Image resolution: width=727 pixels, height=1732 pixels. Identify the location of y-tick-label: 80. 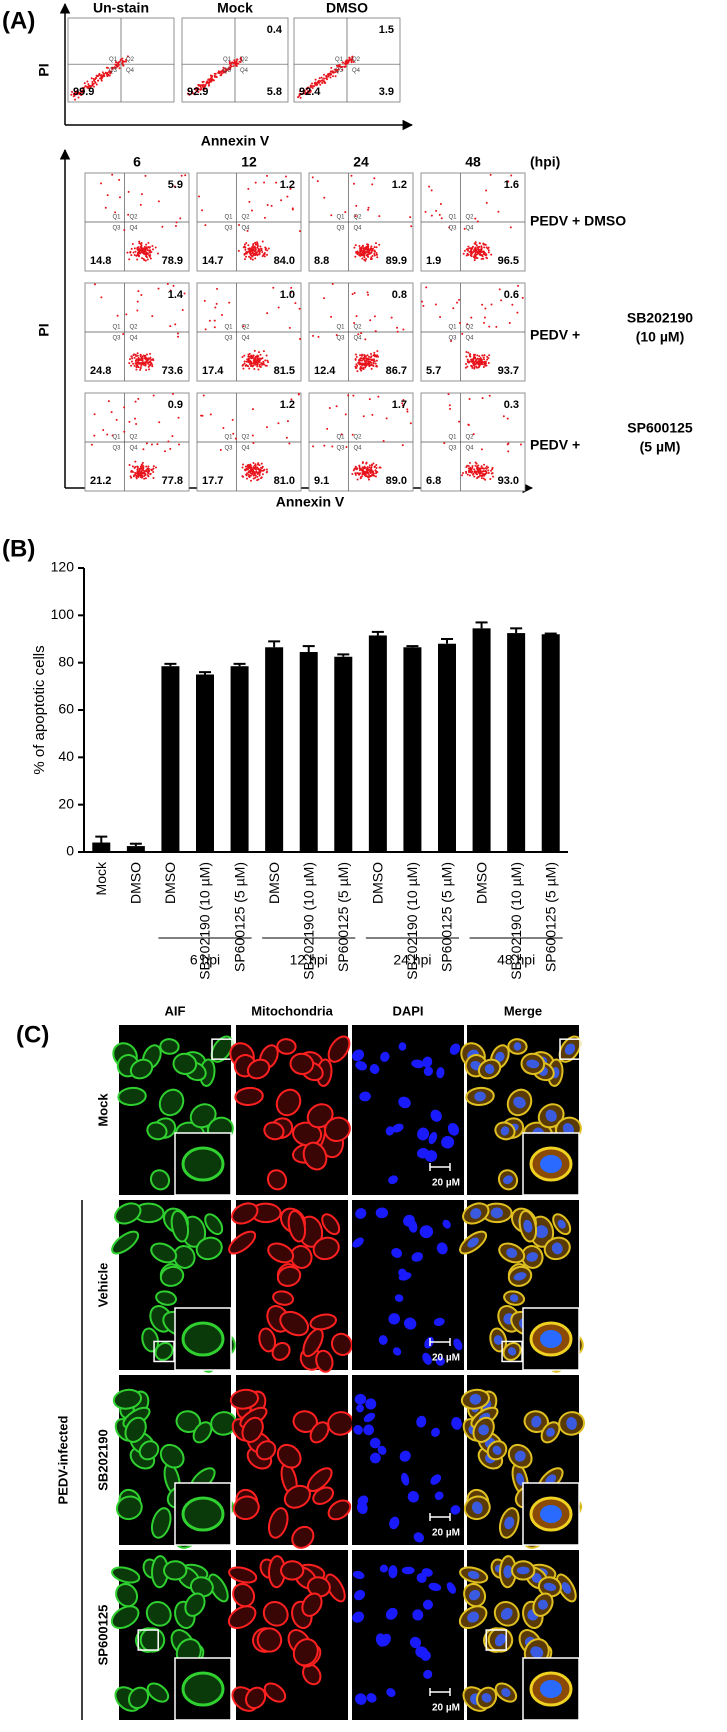
(66, 661).